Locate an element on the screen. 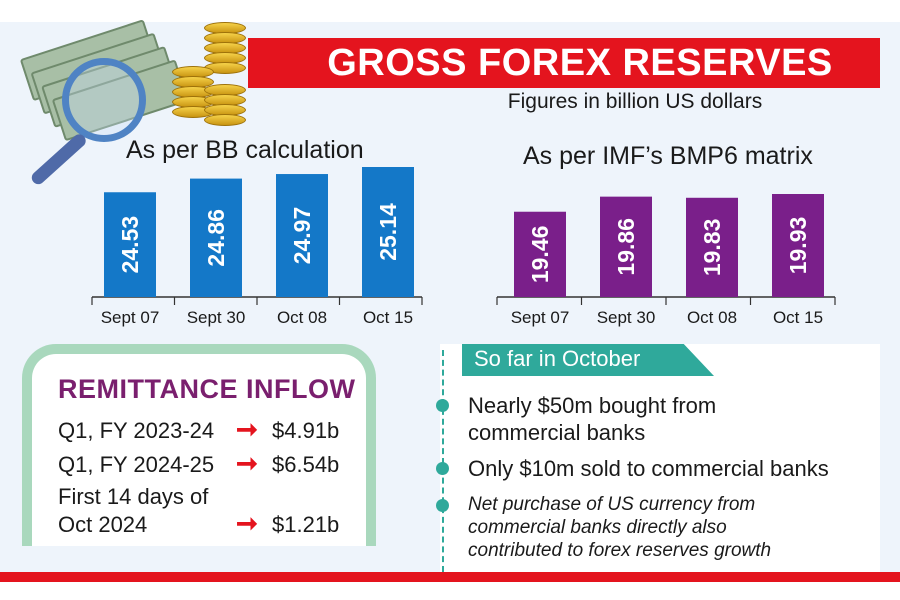 This screenshot has height=600, width=900. title-banner is located at coordinates (564, 63).